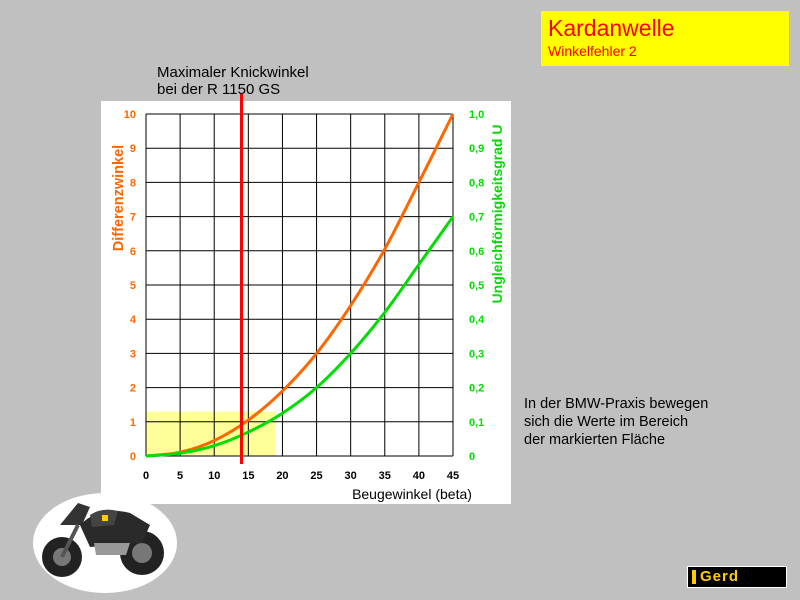 The image size is (800, 600). What do you see at coordinates (233, 72) in the screenshot?
I see `marker-label-line1: Maximaler Knickwinkel` at bounding box center [233, 72].